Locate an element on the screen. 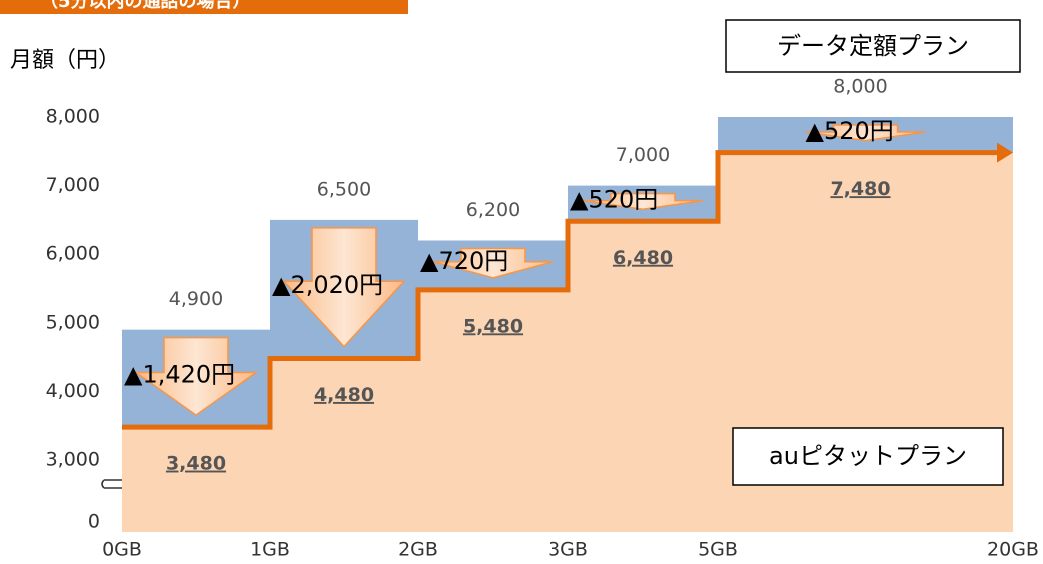 The image size is (1043, 564). x-tick-label: 5GB is located at coordinates (718, 550).